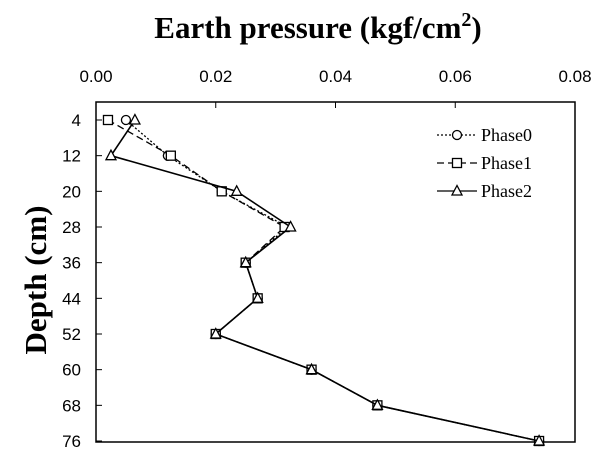  Describe the element at coordinates (71, 156) in the screenshot. I see `y-tick-label: 12` at that location.